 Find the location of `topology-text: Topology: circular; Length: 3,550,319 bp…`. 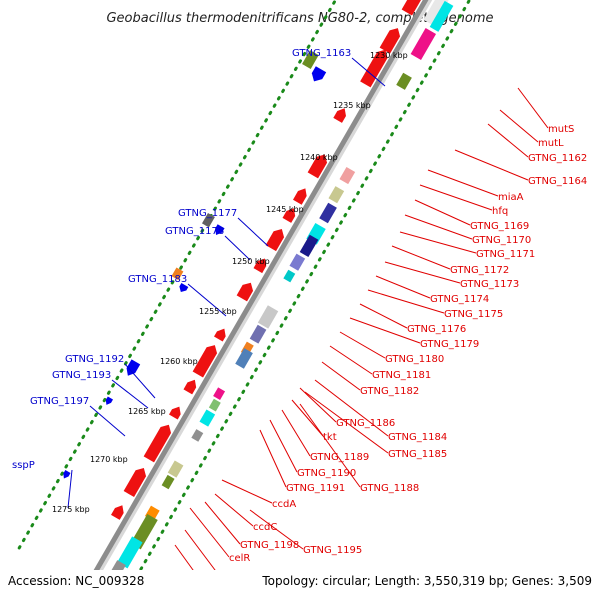

topology-text: Topology: circular; Length: 3,550,319 bp… is located at coordinates (426, 581).